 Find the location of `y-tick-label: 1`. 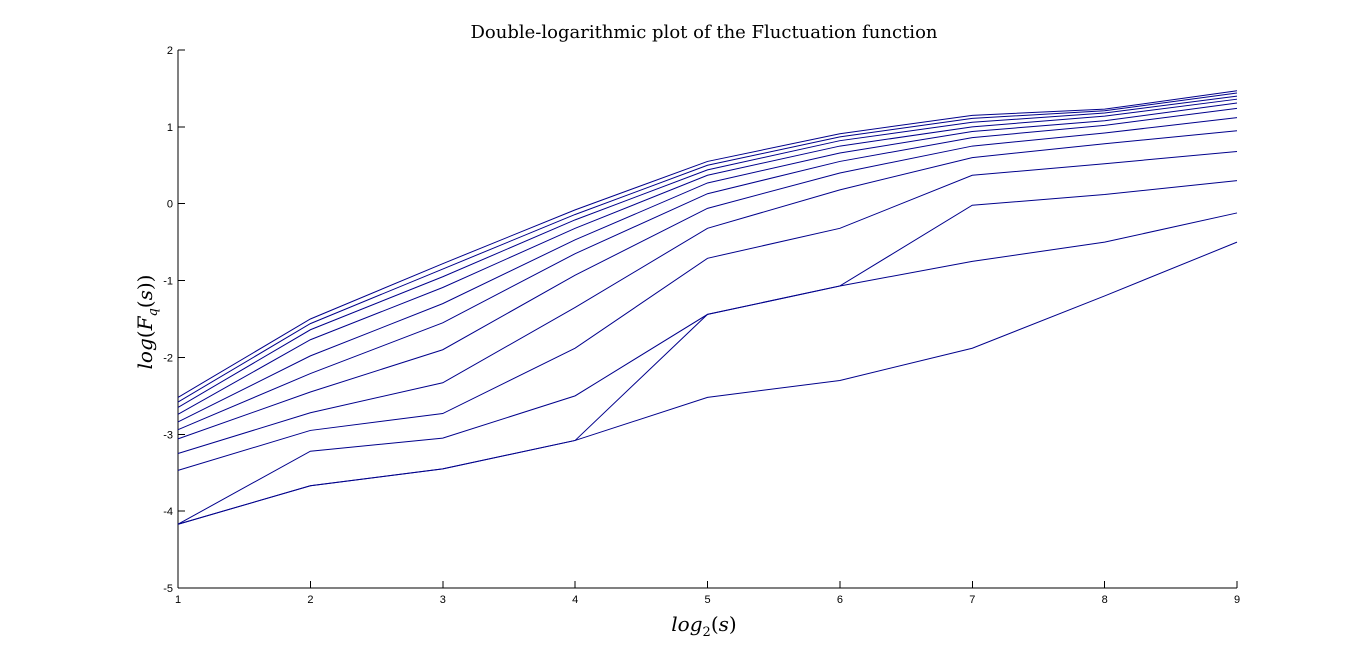

y-tick-label: 1 is located at coordinates (170, 128).